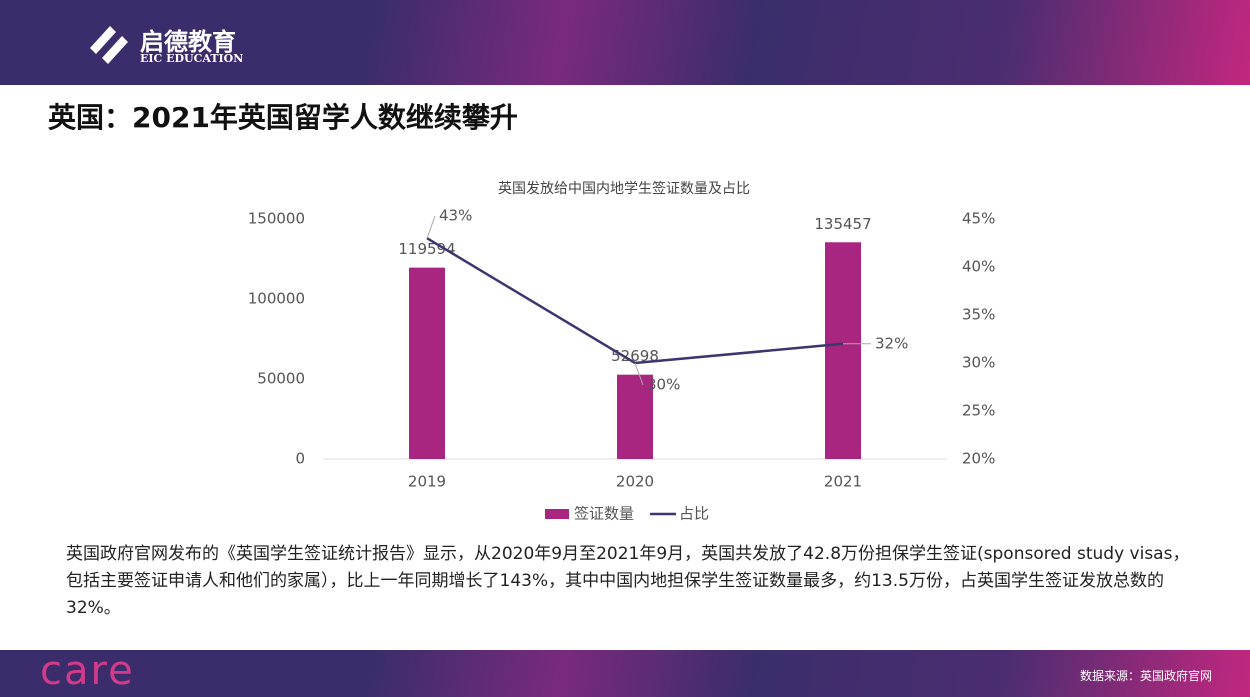 Image resolution: width=1250 pixels, height=697 pixels. What do you see at coordinates (427, 482) in the screenshot?
I see `x-tick-label: 2019` at bounding box center [427, 482].